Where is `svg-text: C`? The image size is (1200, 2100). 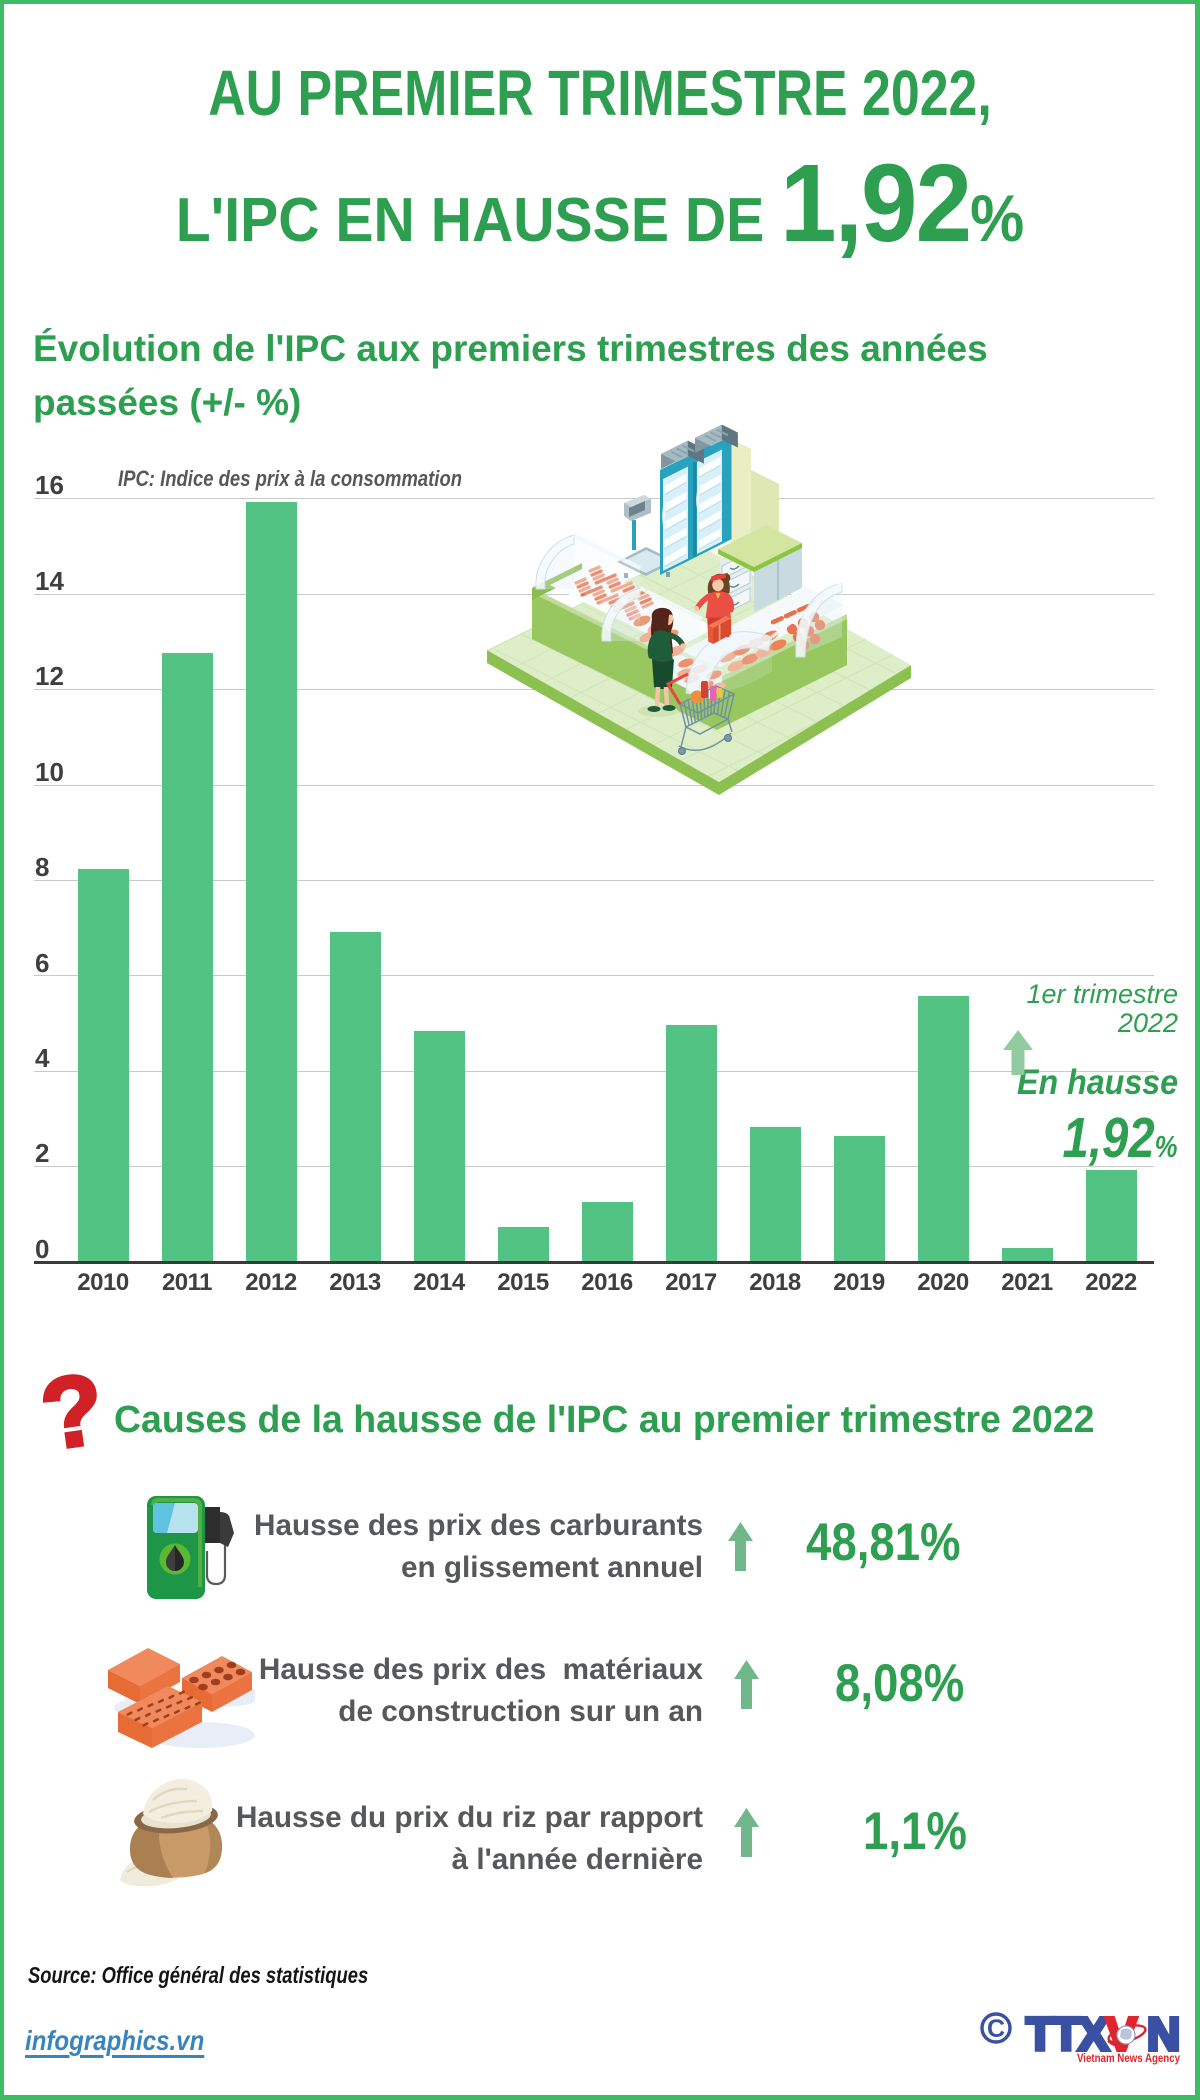
svg-text: C is located at coordinates (996, 2029).